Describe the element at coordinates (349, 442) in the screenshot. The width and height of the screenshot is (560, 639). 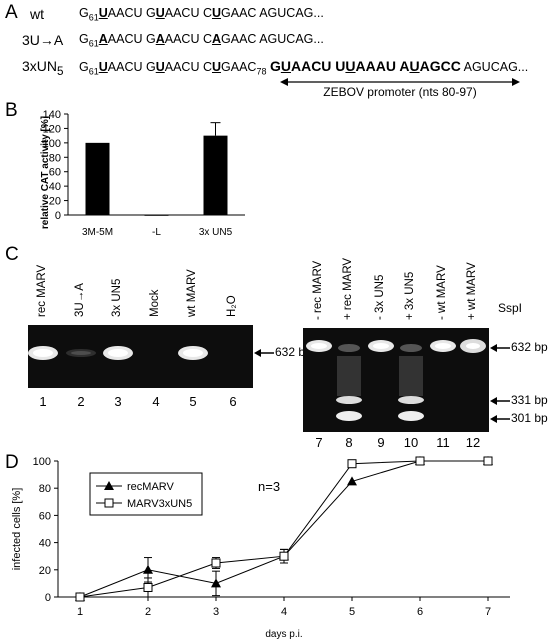
I see `gel2-lane-number: 8` at that location.